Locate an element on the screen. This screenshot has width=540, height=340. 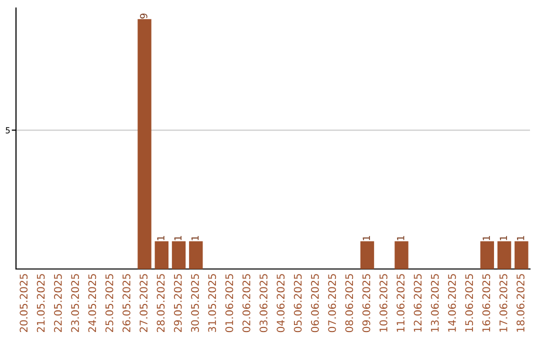
y-tick-label: 5 is located at coordinates (8, 130).